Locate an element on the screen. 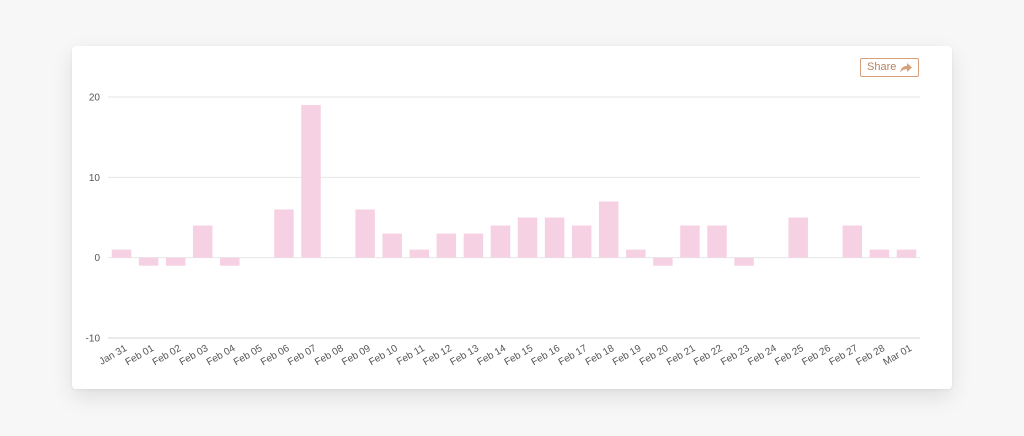 The image size is (1024, 436). x-tick-label: Mar 01 is located at coordinates (898, 355).